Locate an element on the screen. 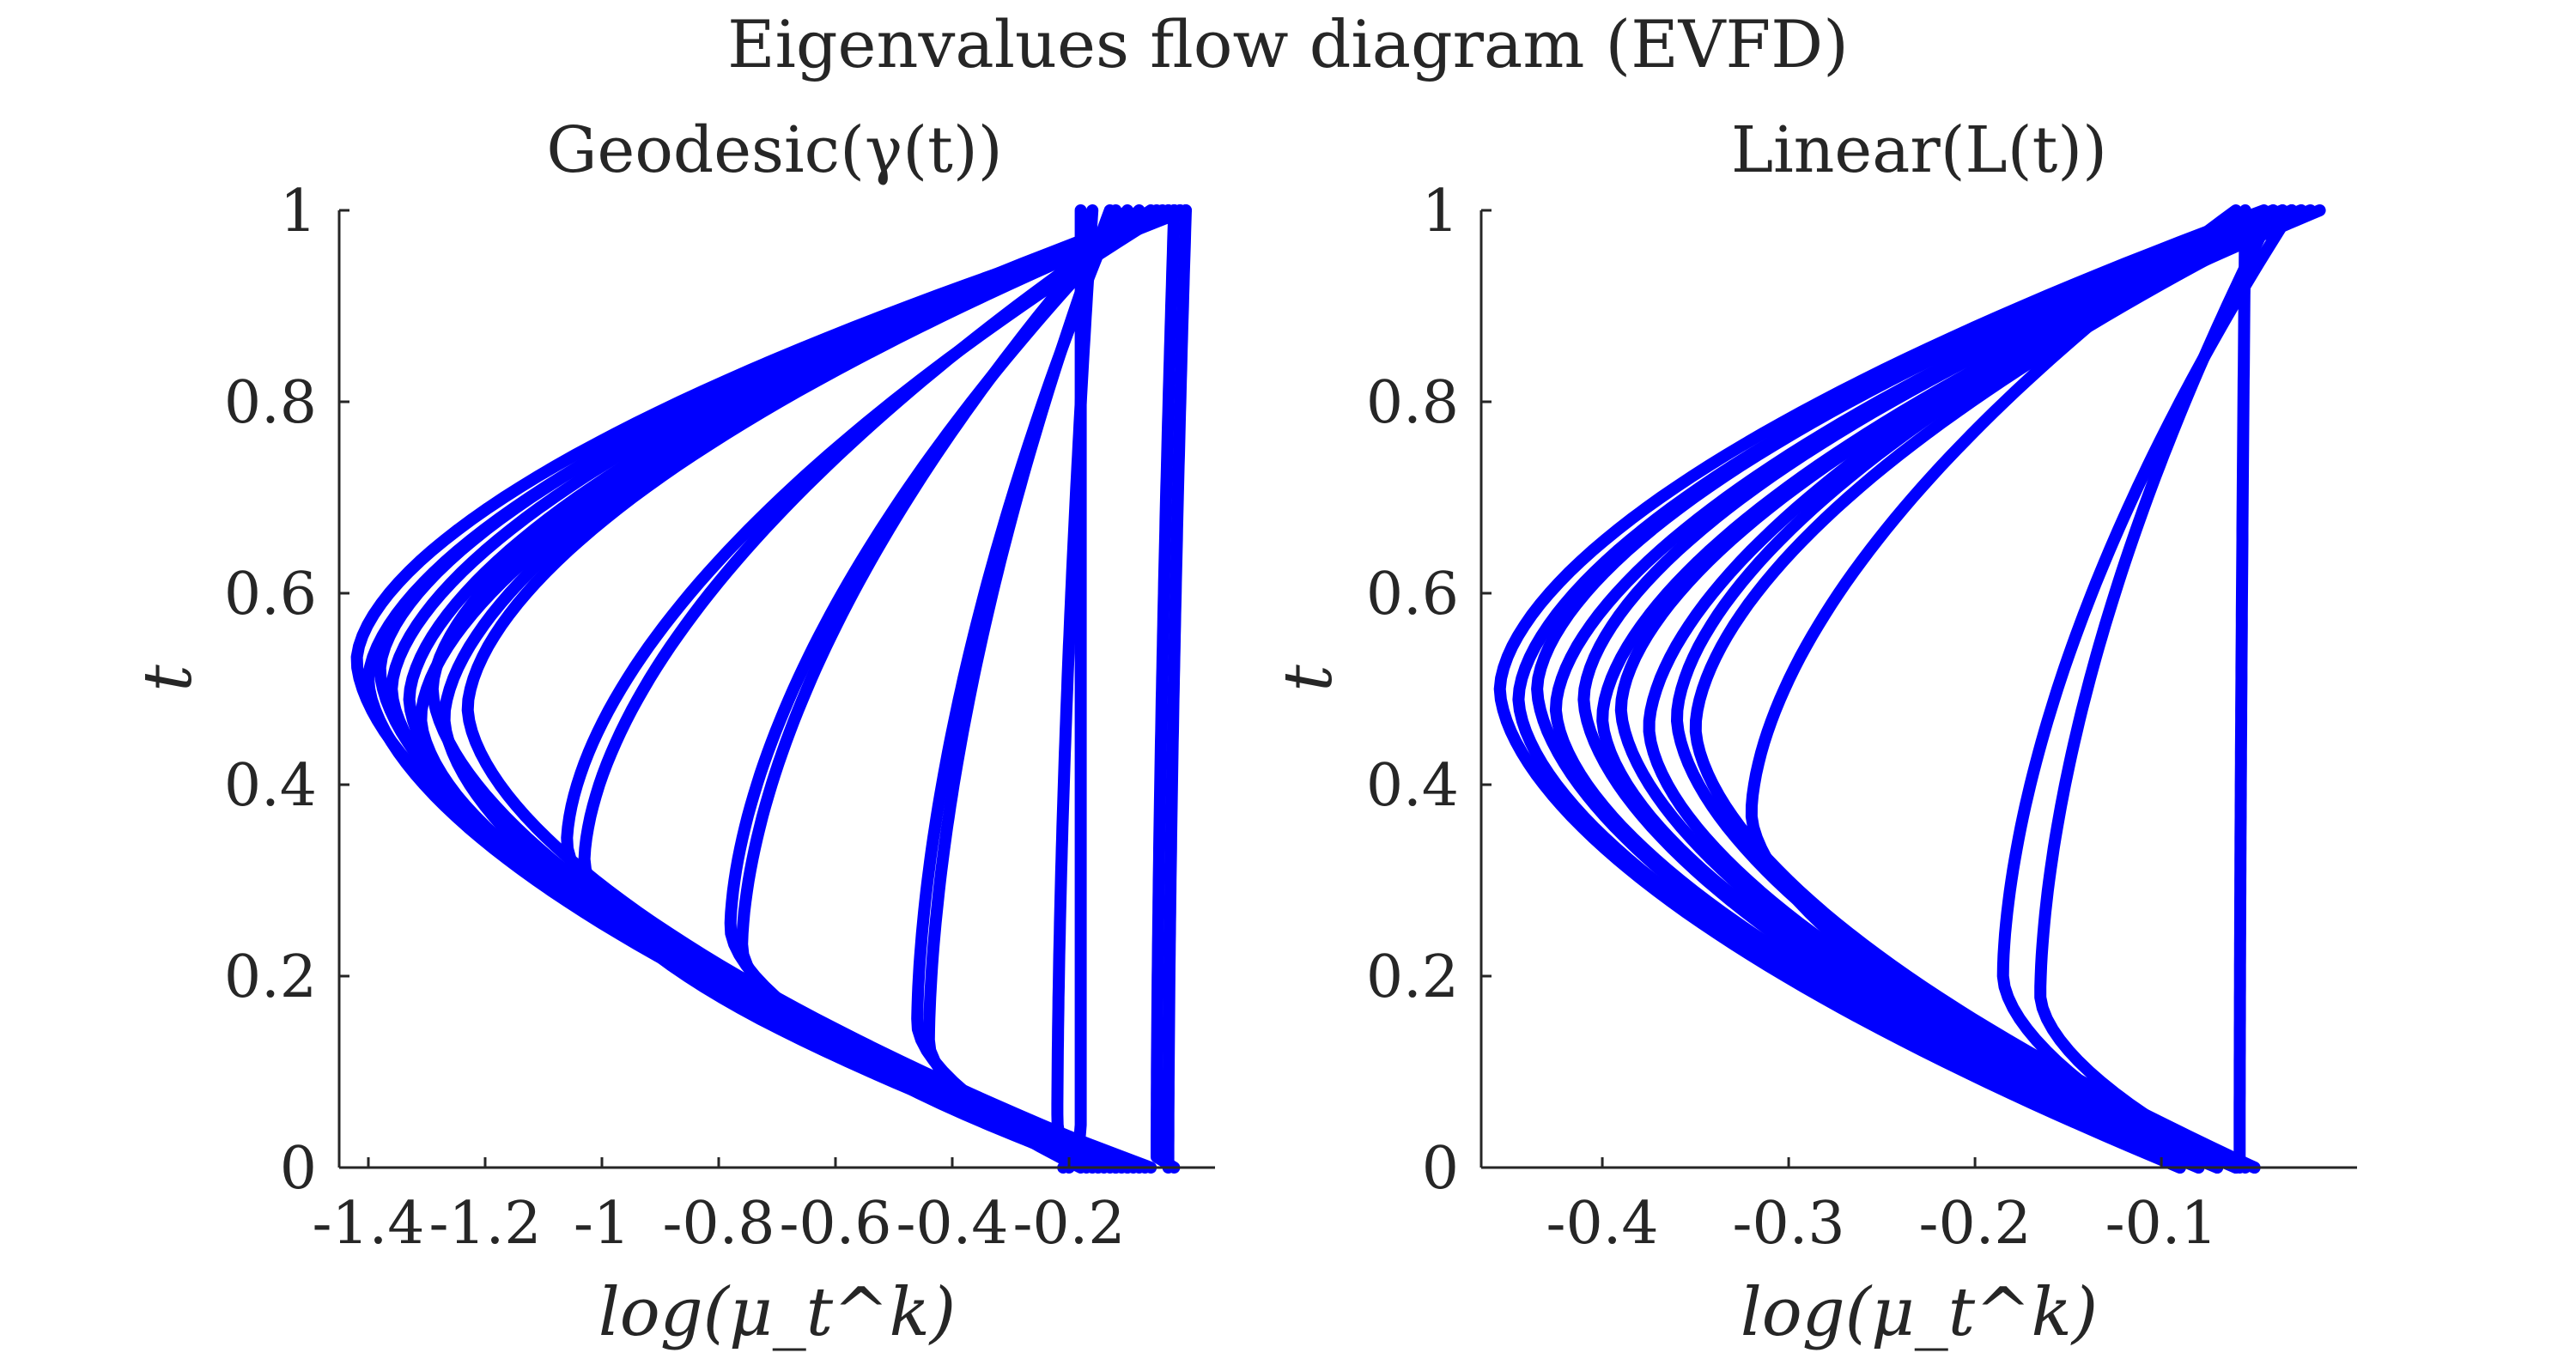  x-ticks-linear: -0.4 -0.3 -0.2 -0.1 is located at coordinates (1882, 1207).